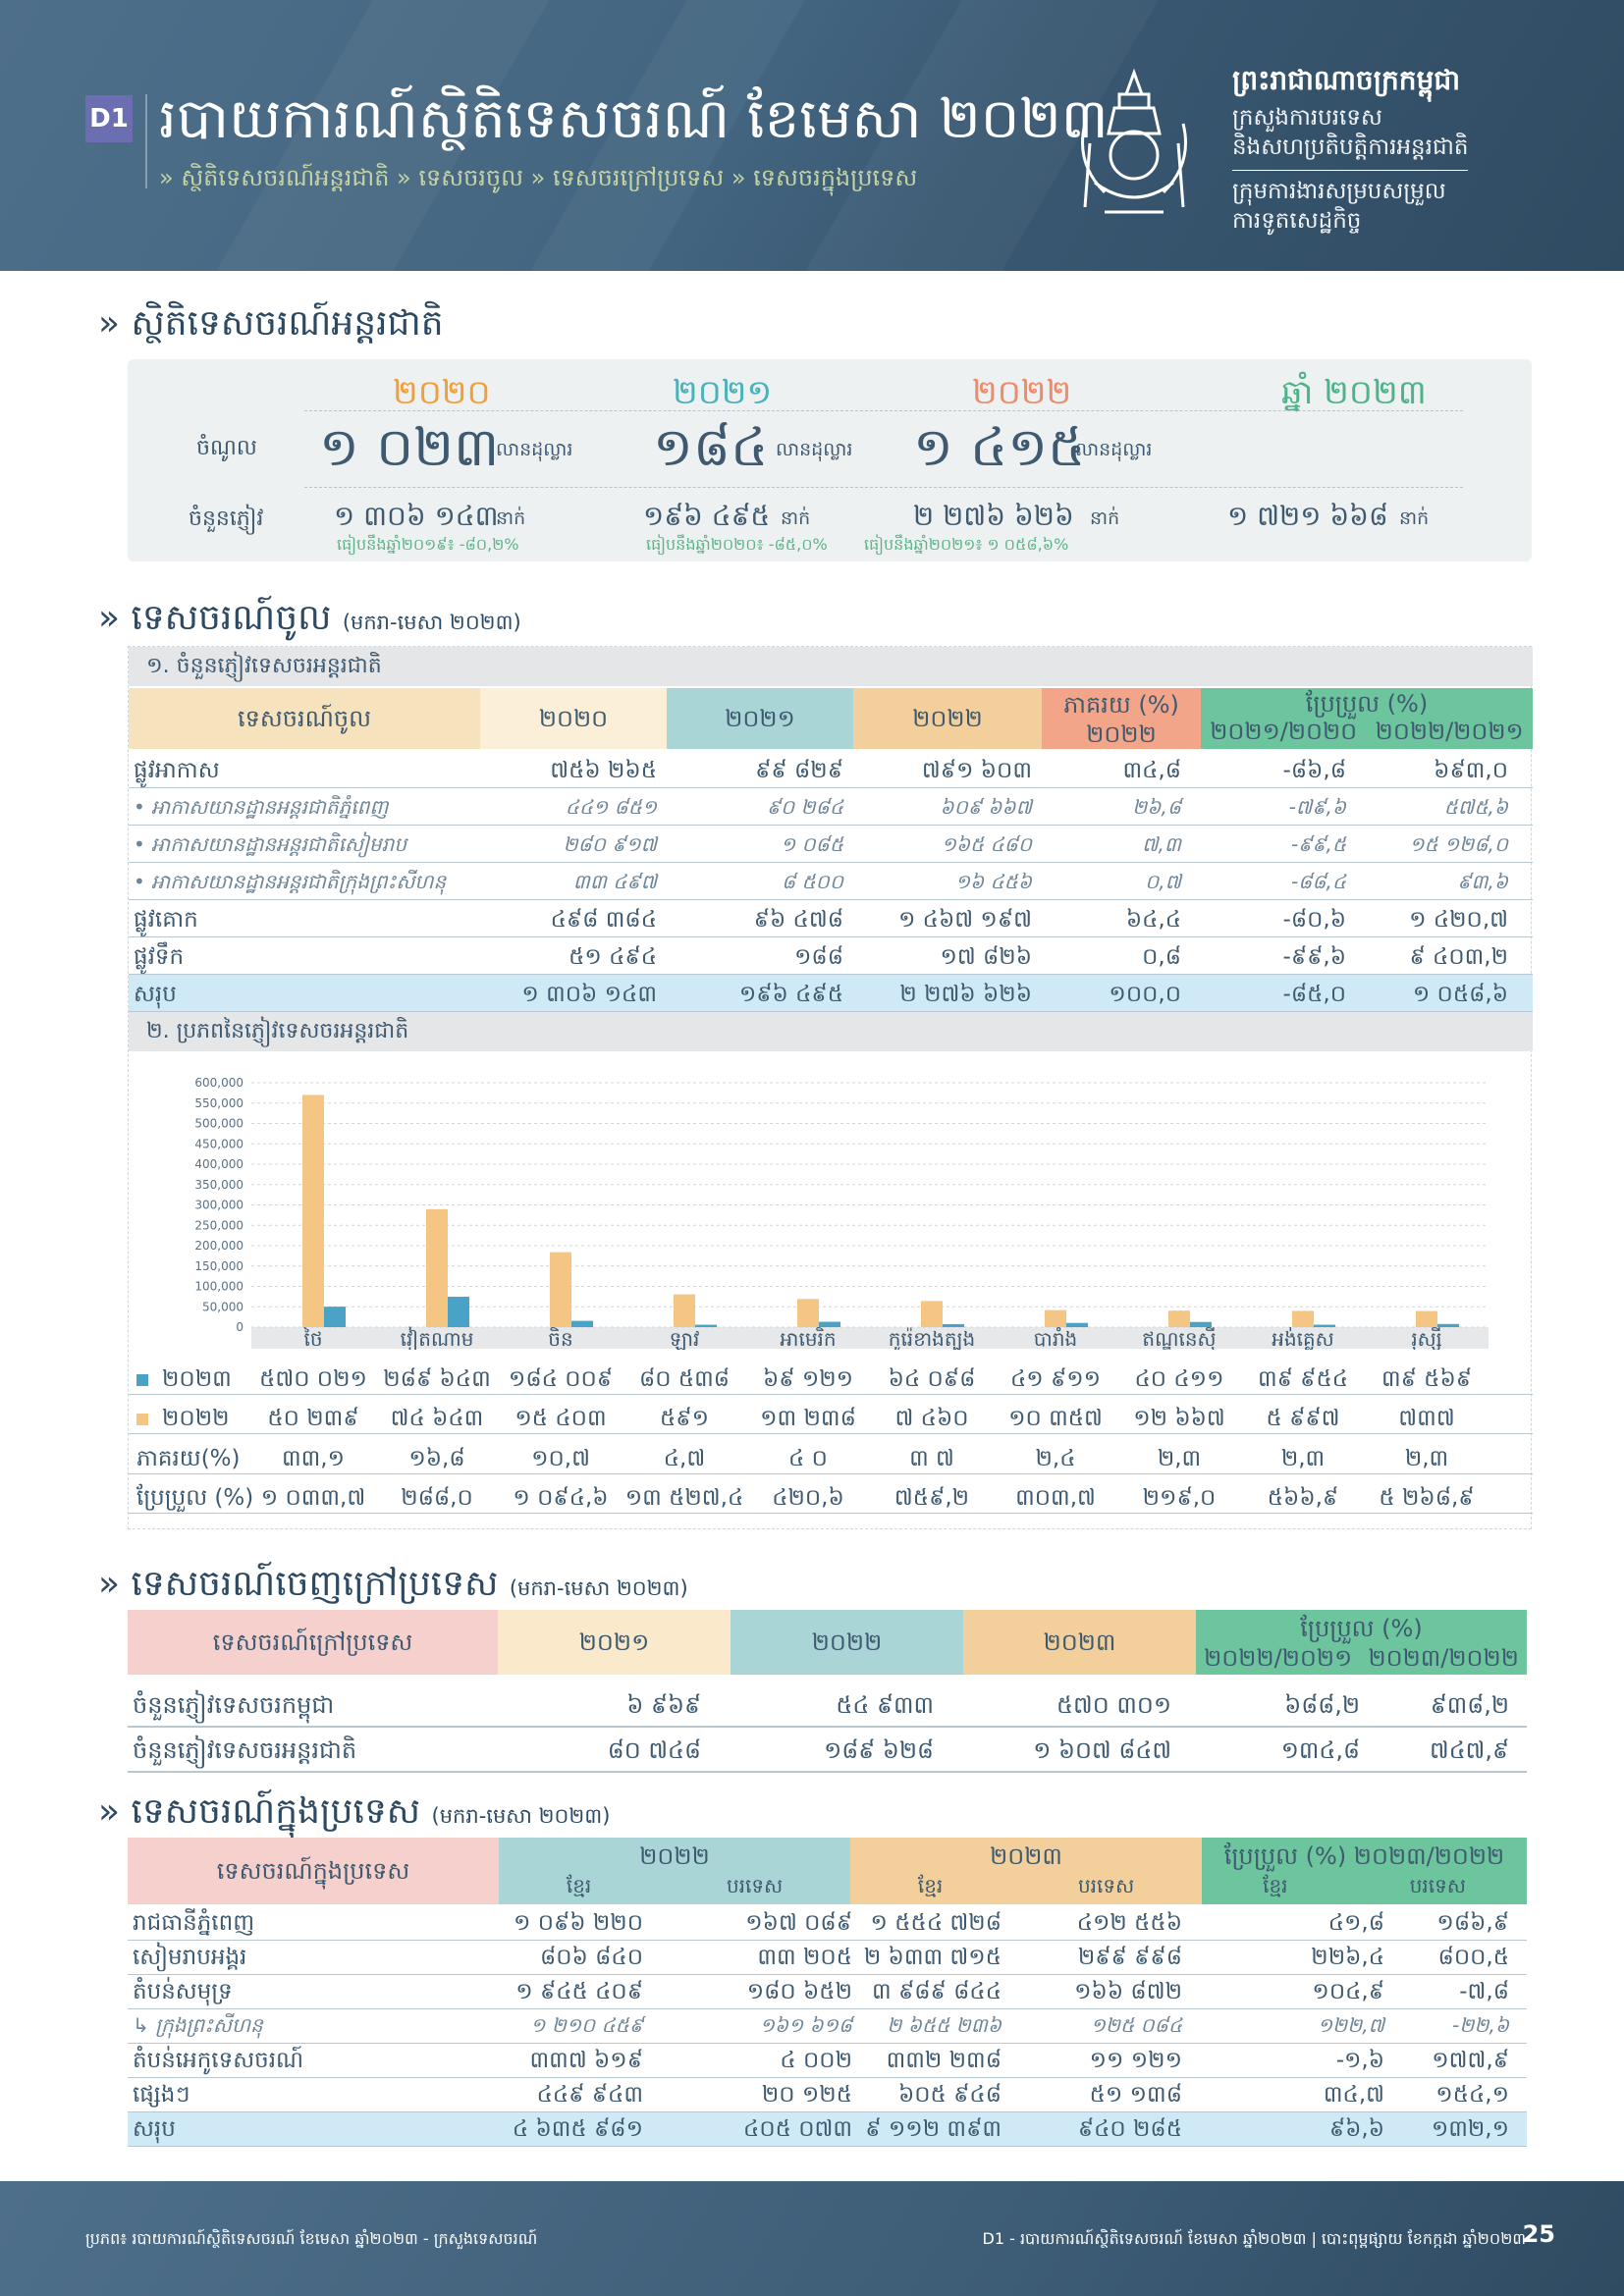  I want to click on cell-value: ២ ២៧៦ ៦២៦, so click(965, 995).